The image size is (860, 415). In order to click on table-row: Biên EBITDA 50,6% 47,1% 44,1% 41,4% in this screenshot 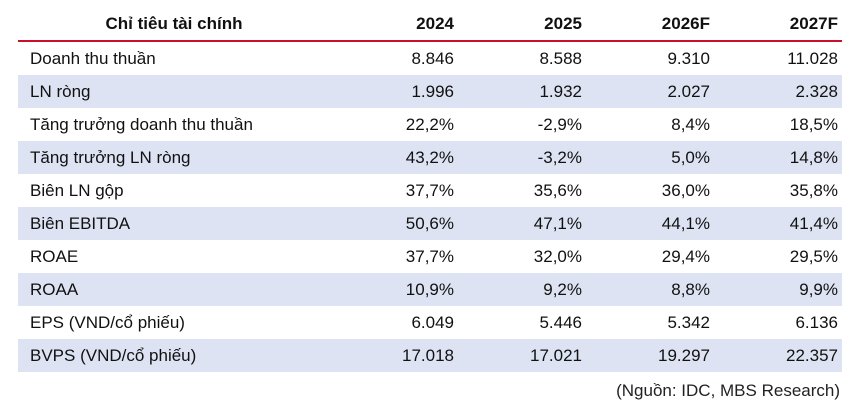, I will do `click(430, 223)`.